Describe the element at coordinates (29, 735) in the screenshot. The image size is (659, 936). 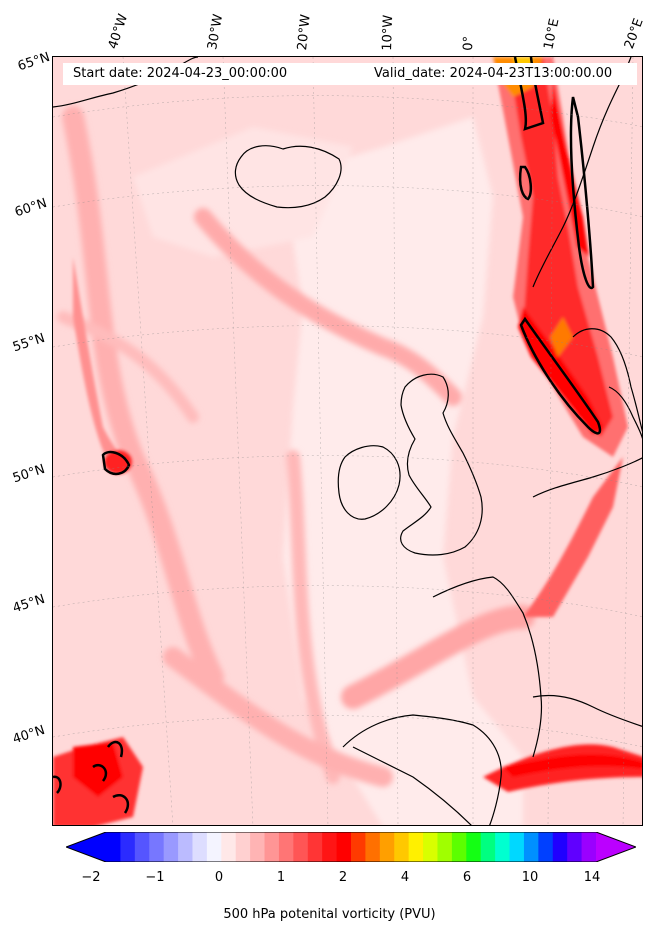
I see `lat-label-40n: 40°N` at that location.